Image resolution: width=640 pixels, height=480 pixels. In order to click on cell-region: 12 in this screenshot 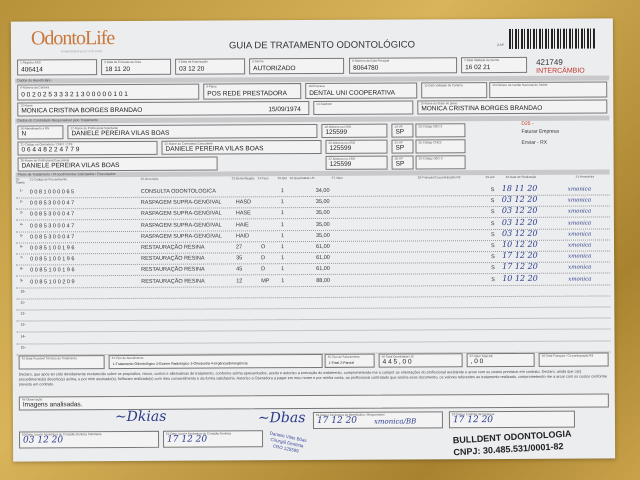, I will do `click(239, 280)`.